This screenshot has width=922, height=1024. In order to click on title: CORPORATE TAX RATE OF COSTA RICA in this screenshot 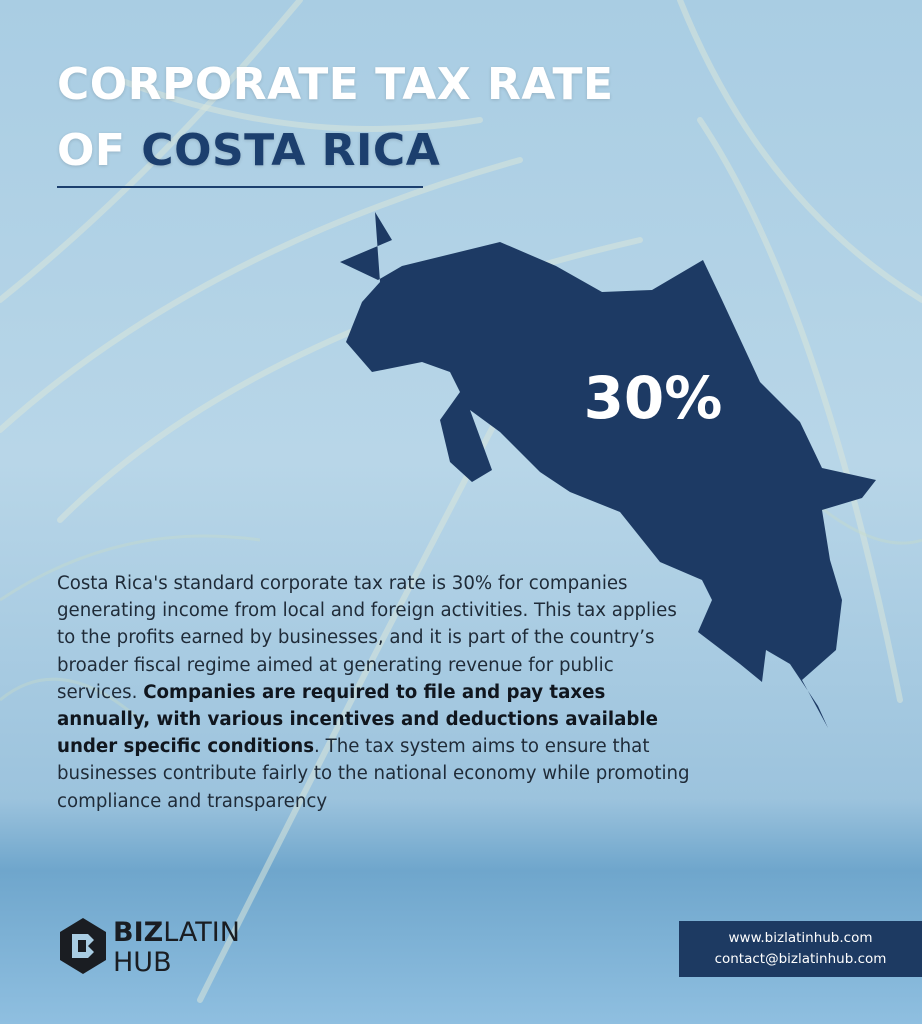, I will do `click(335, 118)`.